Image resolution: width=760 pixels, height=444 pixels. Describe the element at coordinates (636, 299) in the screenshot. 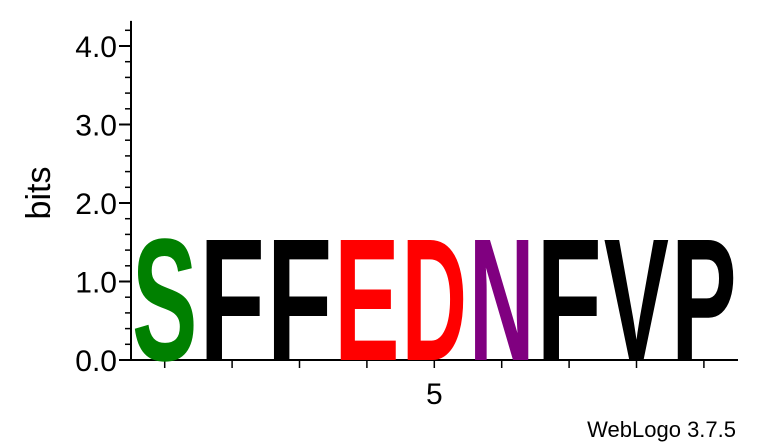

I see `logo-letter: V` at that location.